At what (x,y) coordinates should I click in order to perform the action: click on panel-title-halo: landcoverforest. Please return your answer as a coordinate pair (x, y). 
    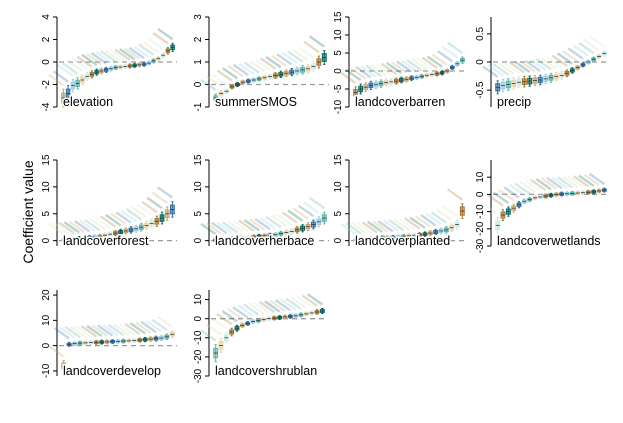
    Looking at the image, I should click on (106, 241).